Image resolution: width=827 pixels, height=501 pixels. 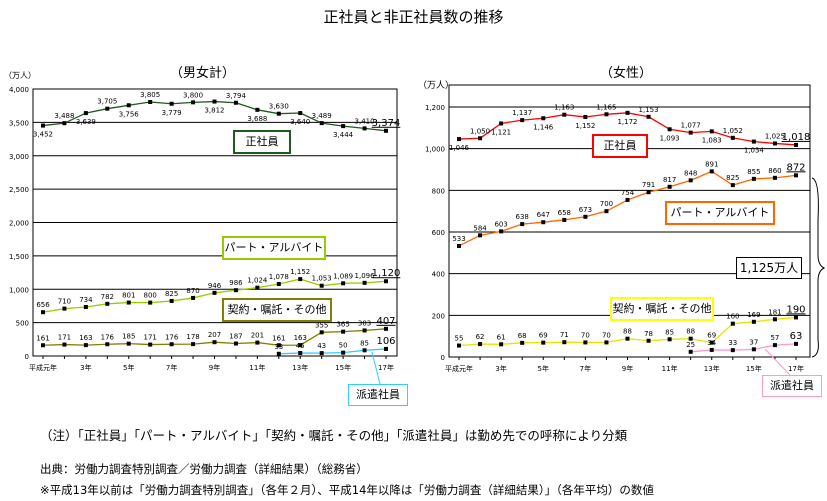 What do you see at coordinates (712, 368) in the screenshot?
I see `x-tick-label: 13年` at bounding box center [712, 368].